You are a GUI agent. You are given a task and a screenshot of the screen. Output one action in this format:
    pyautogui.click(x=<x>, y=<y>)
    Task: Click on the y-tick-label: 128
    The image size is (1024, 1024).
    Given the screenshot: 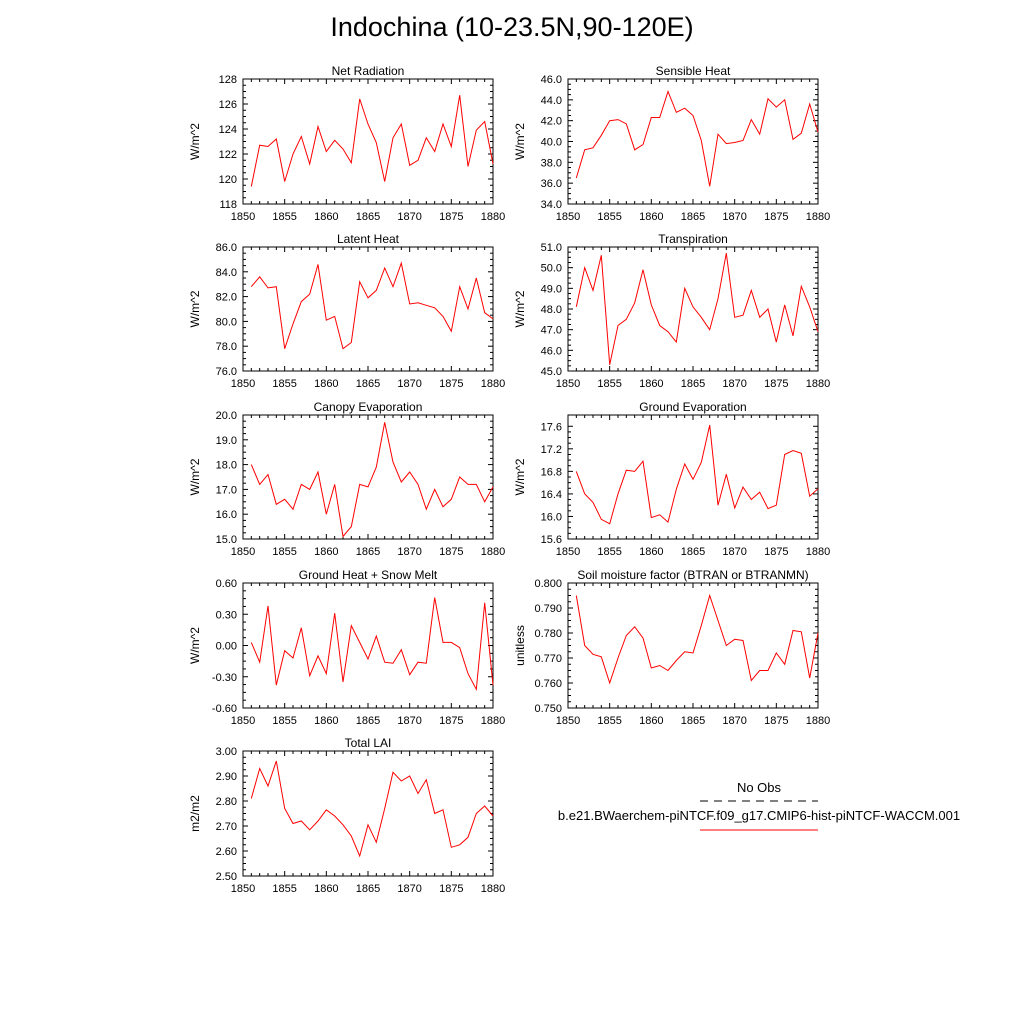 What is the action you would take?
    pyautogui.click(x=228, y=80)
    